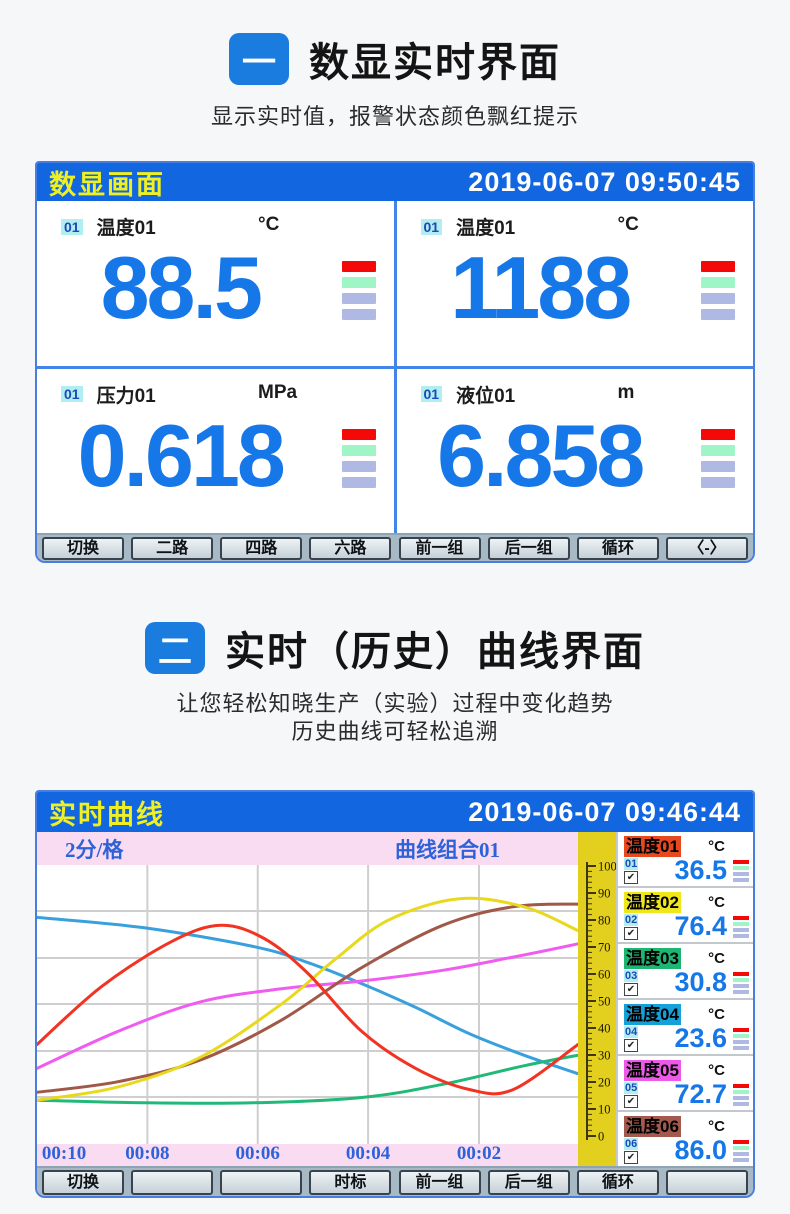 The image size is (790, 1214). I want to click on channel-color-chip: 温度05, so click(652, 1070).